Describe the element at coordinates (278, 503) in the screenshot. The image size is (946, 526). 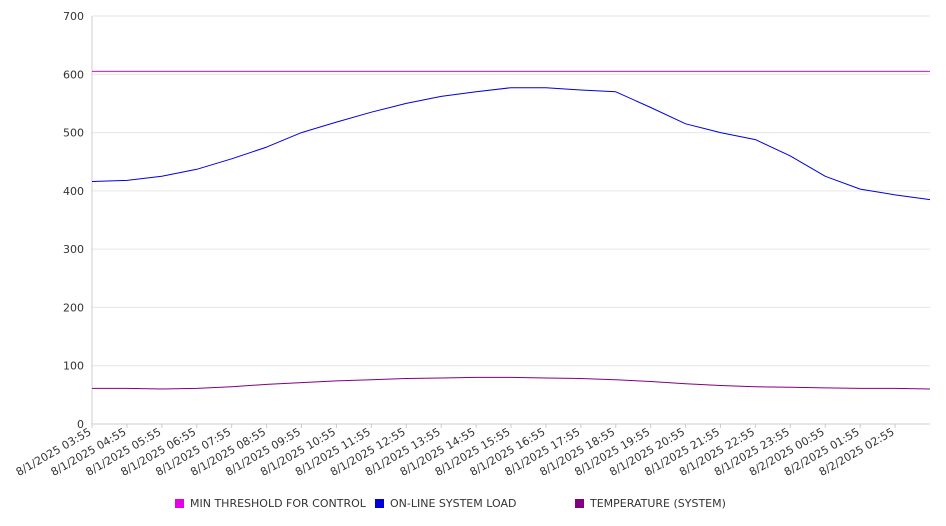
I see `legend-label: MIN THRESHOLD FOR CONTROL` at that location.